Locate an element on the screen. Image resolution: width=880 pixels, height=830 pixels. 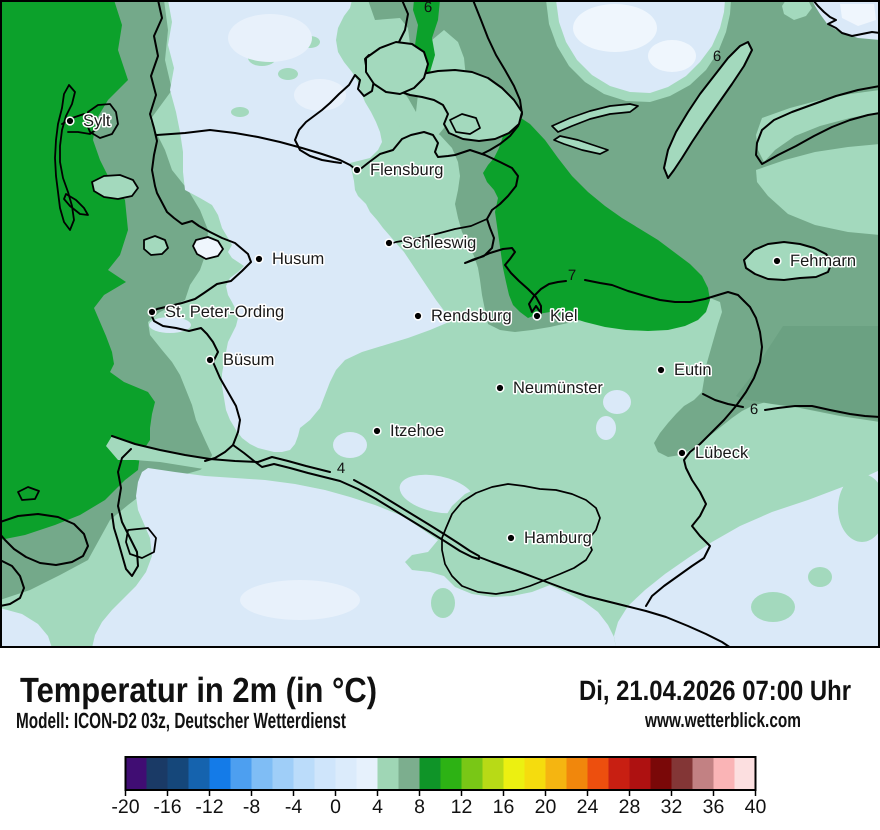
svg-text: www.wetterblick.com is located at coordinates (722, 720).